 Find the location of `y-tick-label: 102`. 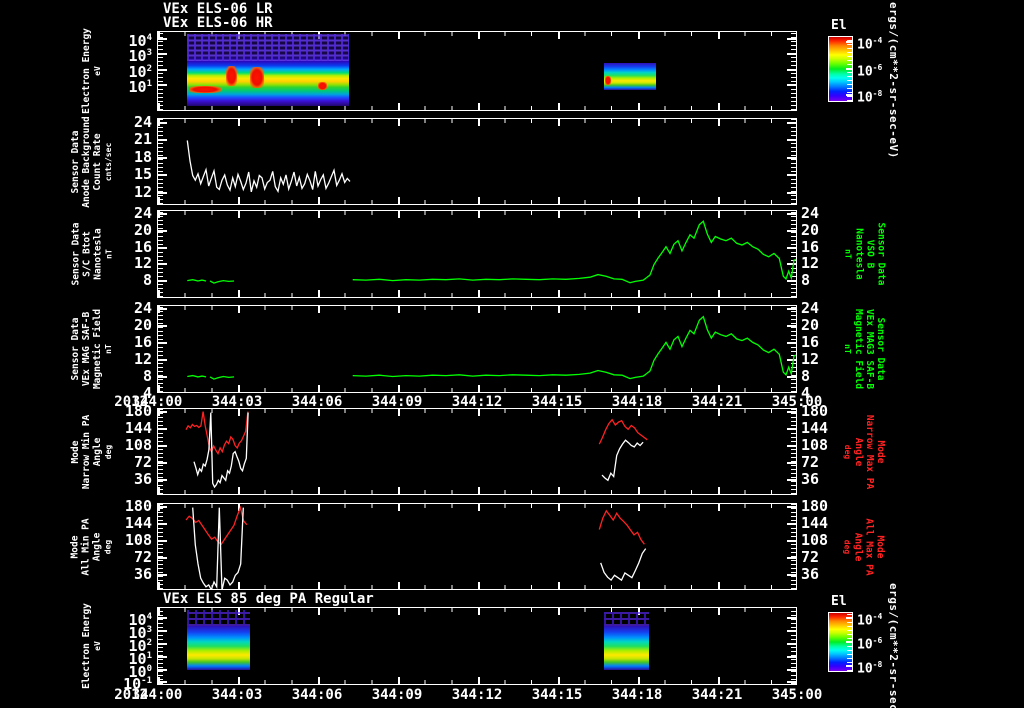

y-tick-label: 102 is located at coordinates (140, 645).